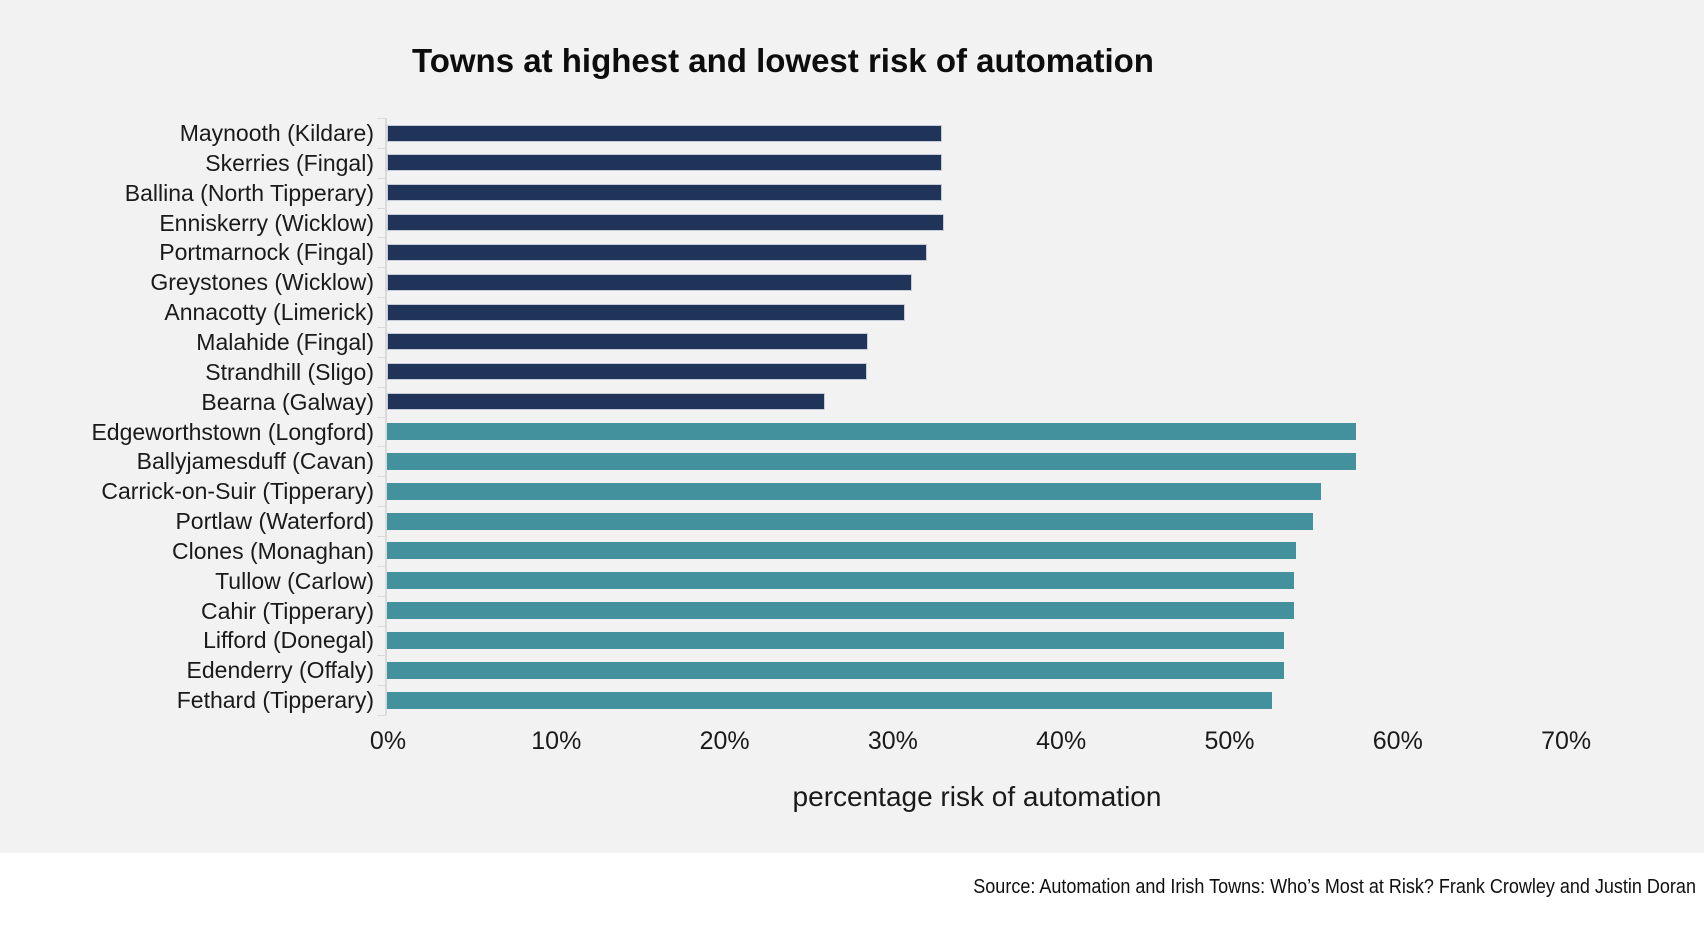  I want to click on bar-label: Ballyjamesduff (Cavan), so click(255, 461).